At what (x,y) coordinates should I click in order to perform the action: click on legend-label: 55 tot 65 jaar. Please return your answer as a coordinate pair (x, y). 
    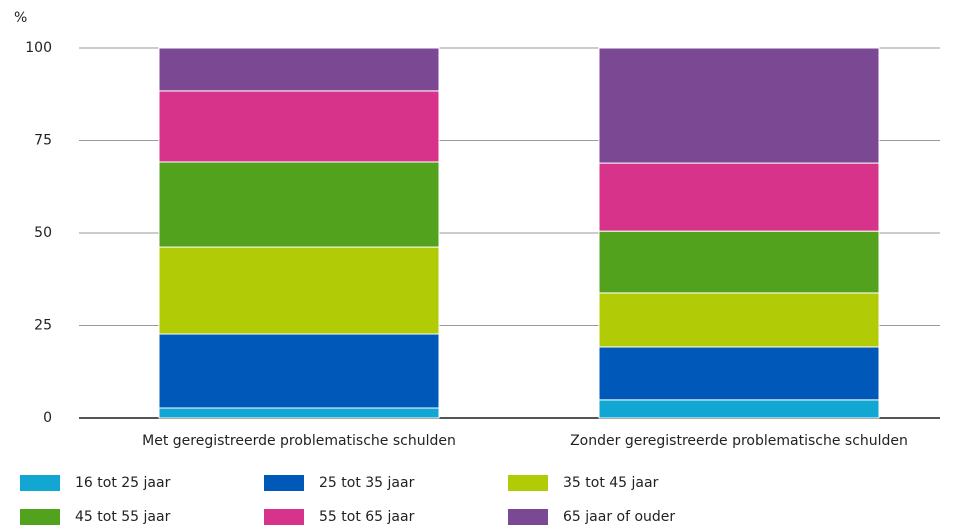
    Looking at the image, I should click on (367, 517).